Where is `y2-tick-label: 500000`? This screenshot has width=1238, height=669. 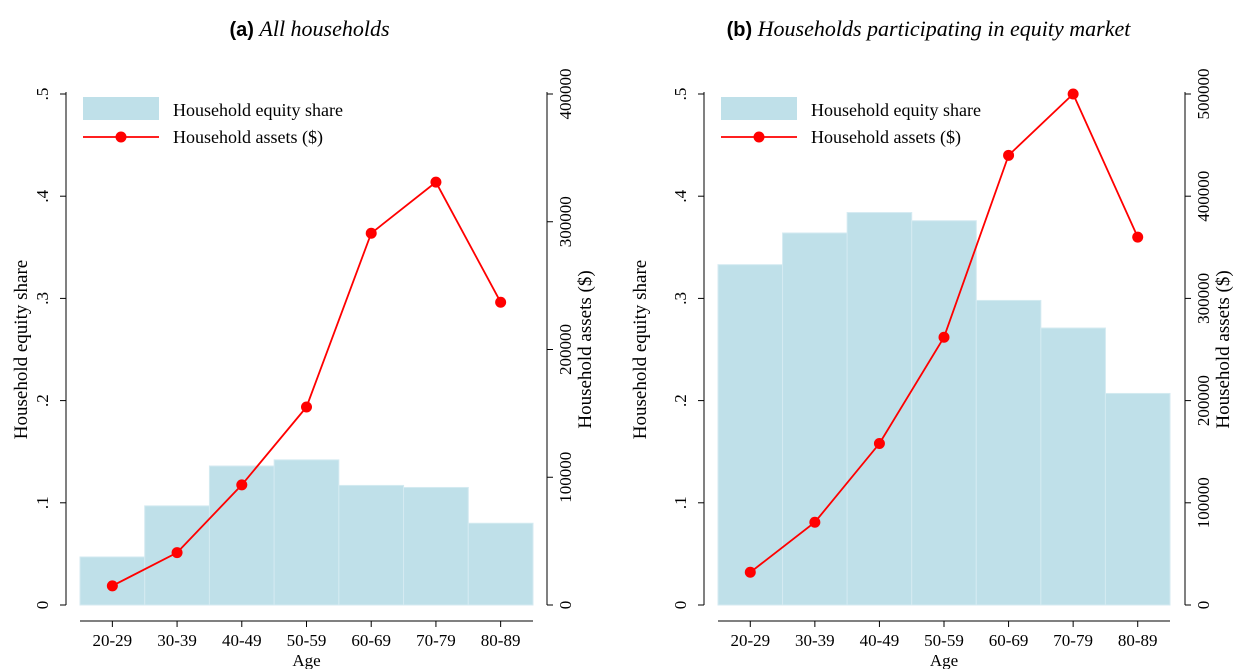 y2-tick-label: 500000 is located at coordinates (1203, 94).